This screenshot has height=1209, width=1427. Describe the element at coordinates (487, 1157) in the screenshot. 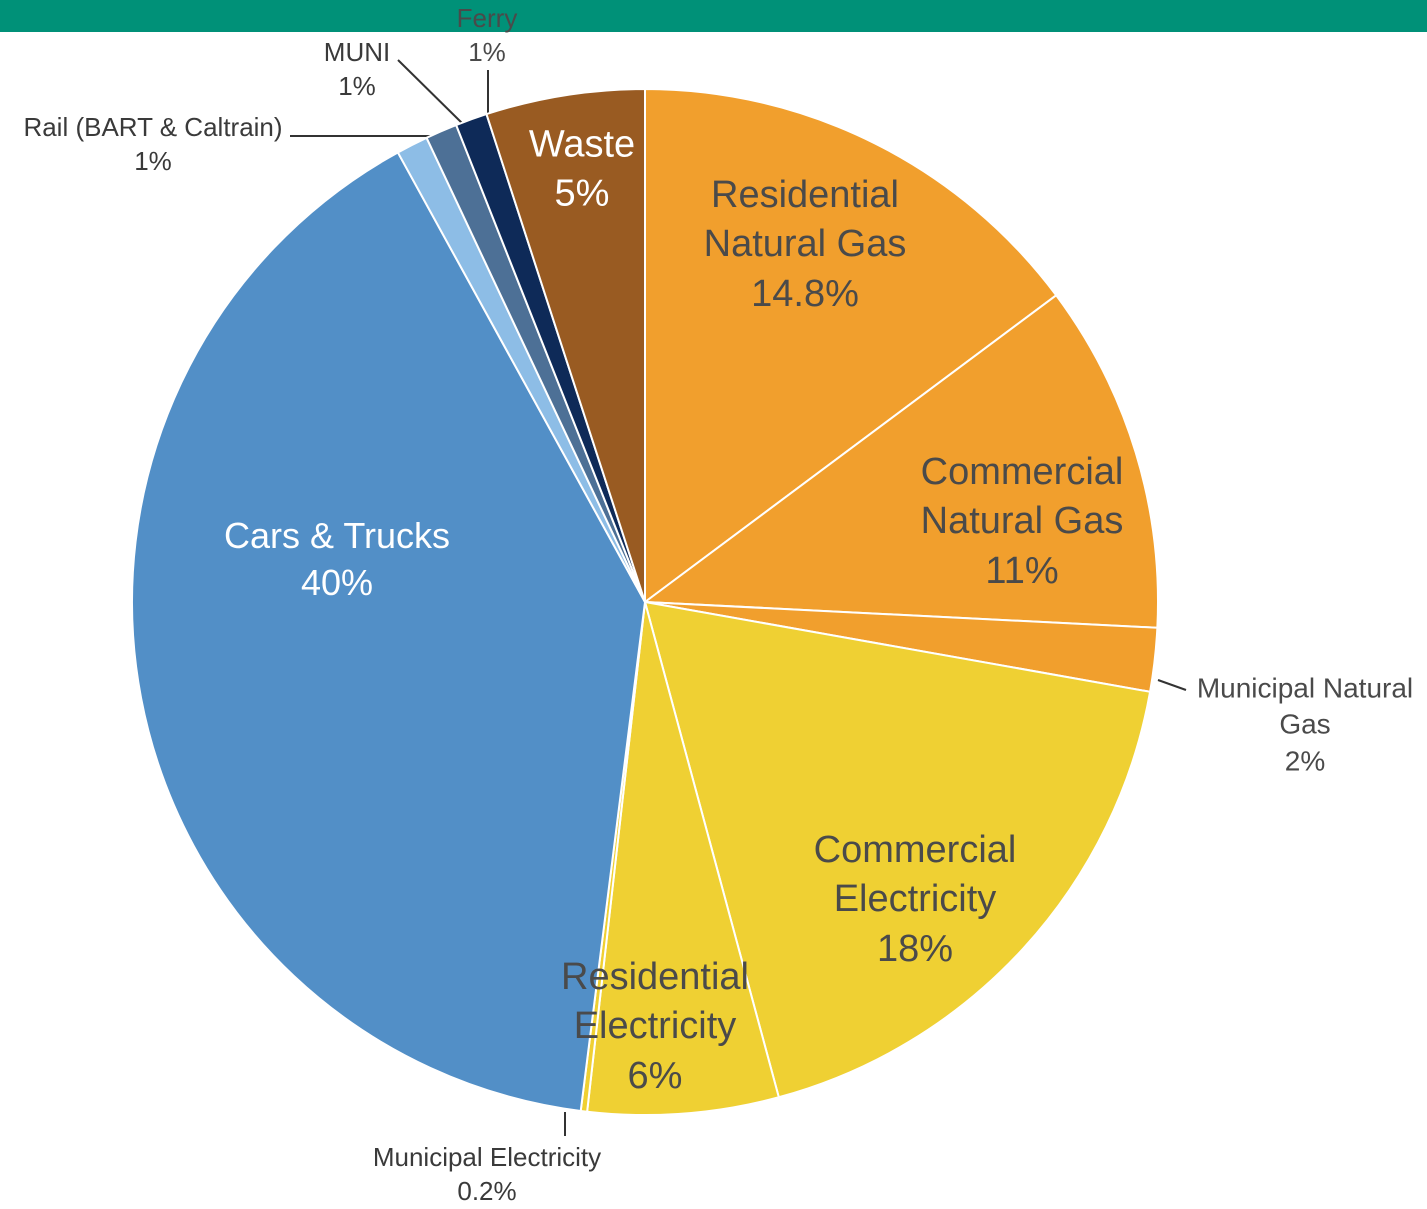

I see `category-label: Municipal Electricity` at that location.